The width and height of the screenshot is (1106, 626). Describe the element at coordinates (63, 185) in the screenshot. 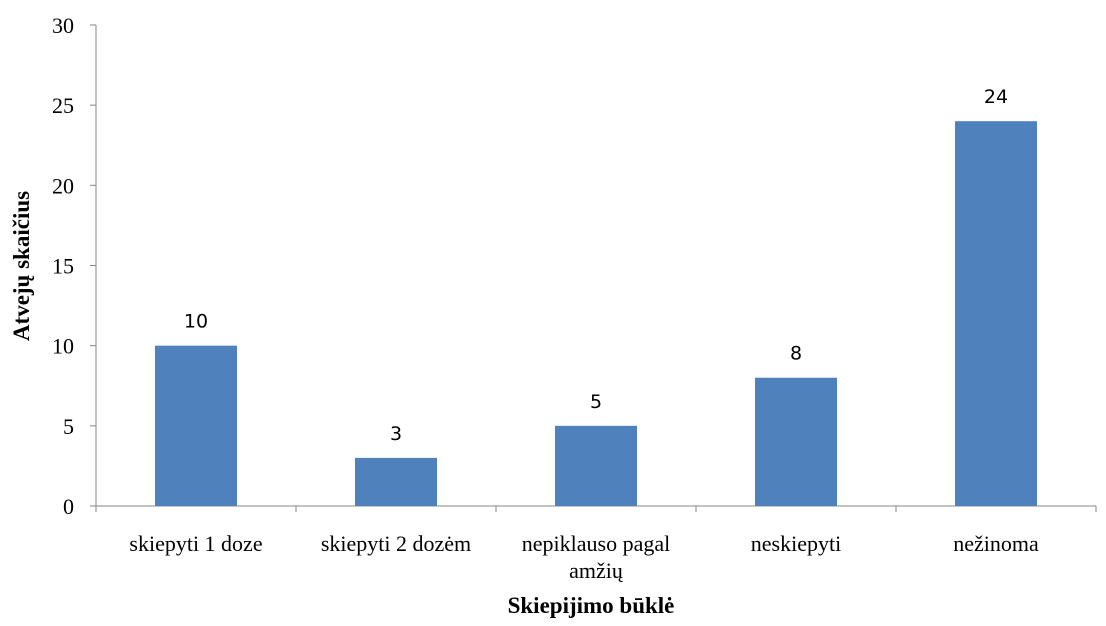

I see `y-tick-label: 20` at that location.